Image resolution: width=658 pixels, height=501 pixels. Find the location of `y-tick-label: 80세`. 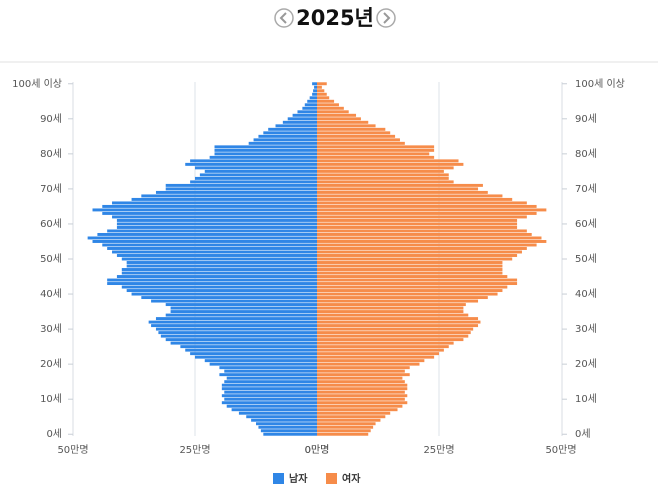

y-tick-label: 80세 is located at coordinates (51, 154).